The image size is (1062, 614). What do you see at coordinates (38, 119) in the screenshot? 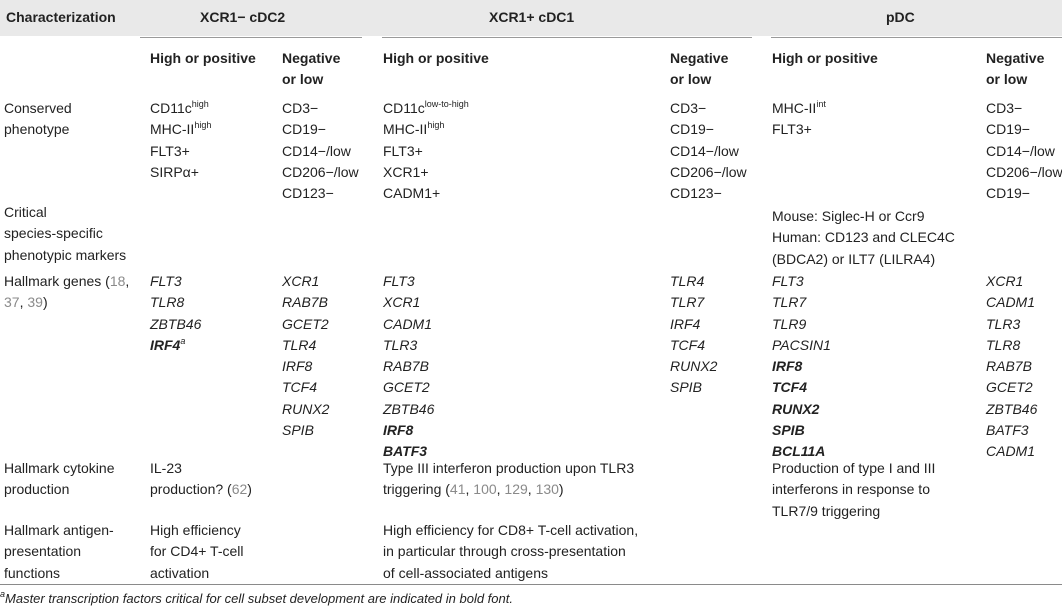
I see `row-label-conserved: Conserved phenotype` at bounding box center [38, 119].